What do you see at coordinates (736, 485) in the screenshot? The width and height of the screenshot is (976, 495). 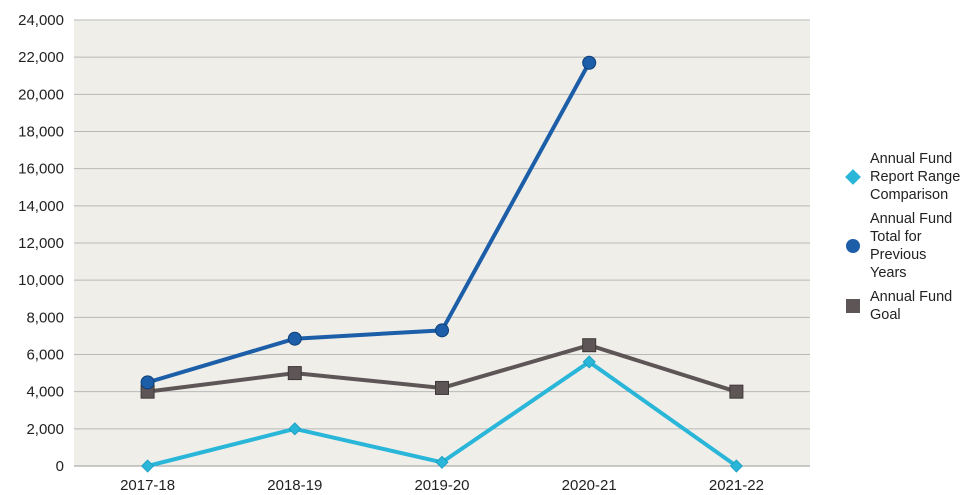 I see `x-tick-label: 2021-22` at bounding box center [736, 485].